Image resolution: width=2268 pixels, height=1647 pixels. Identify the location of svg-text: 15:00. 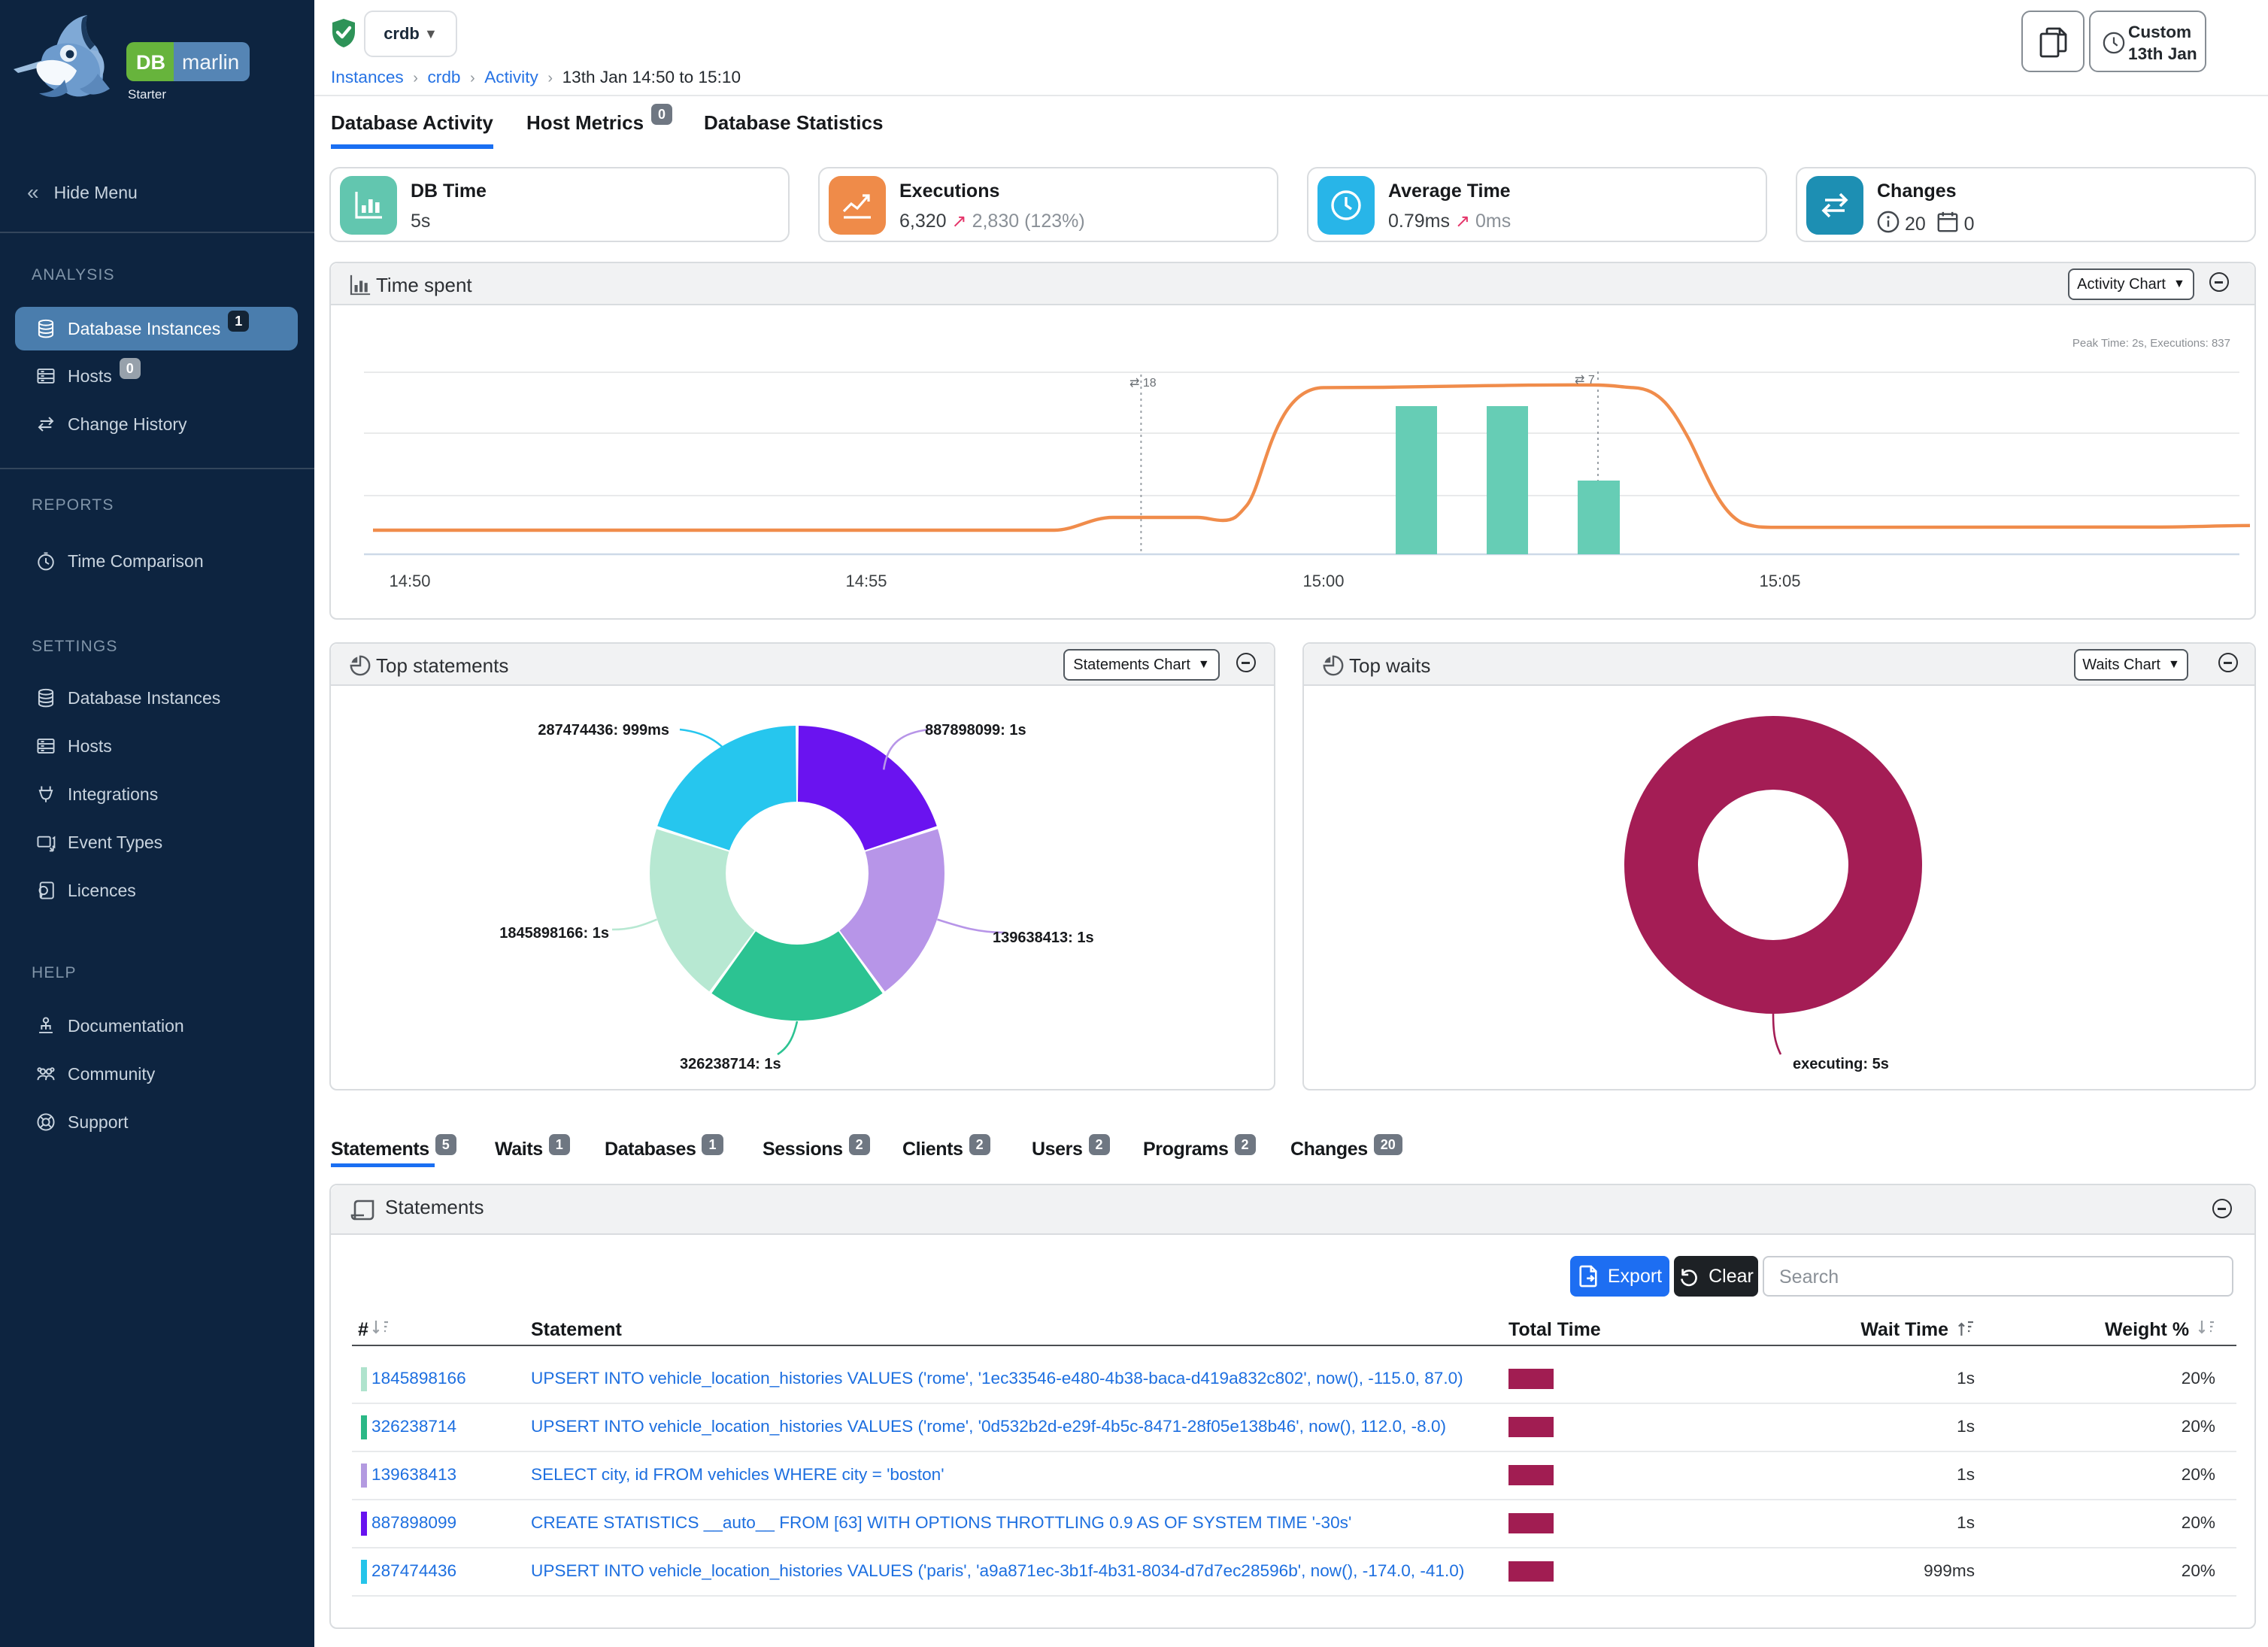
(1323, 581).